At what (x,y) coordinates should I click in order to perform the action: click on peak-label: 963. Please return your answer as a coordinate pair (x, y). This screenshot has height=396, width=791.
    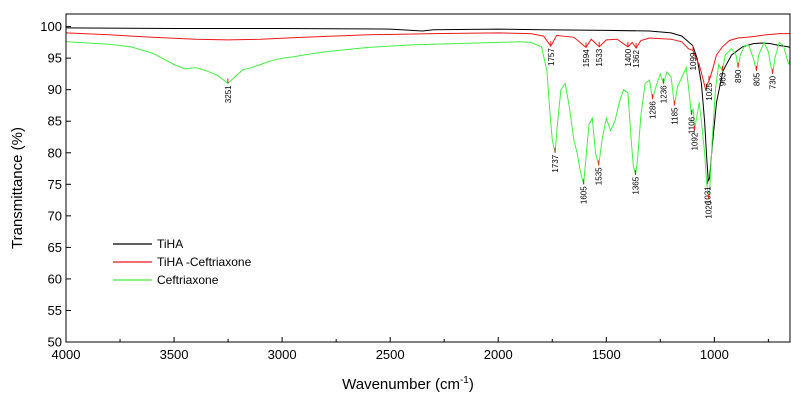
    Looking at the image, I should click on (722, 79).